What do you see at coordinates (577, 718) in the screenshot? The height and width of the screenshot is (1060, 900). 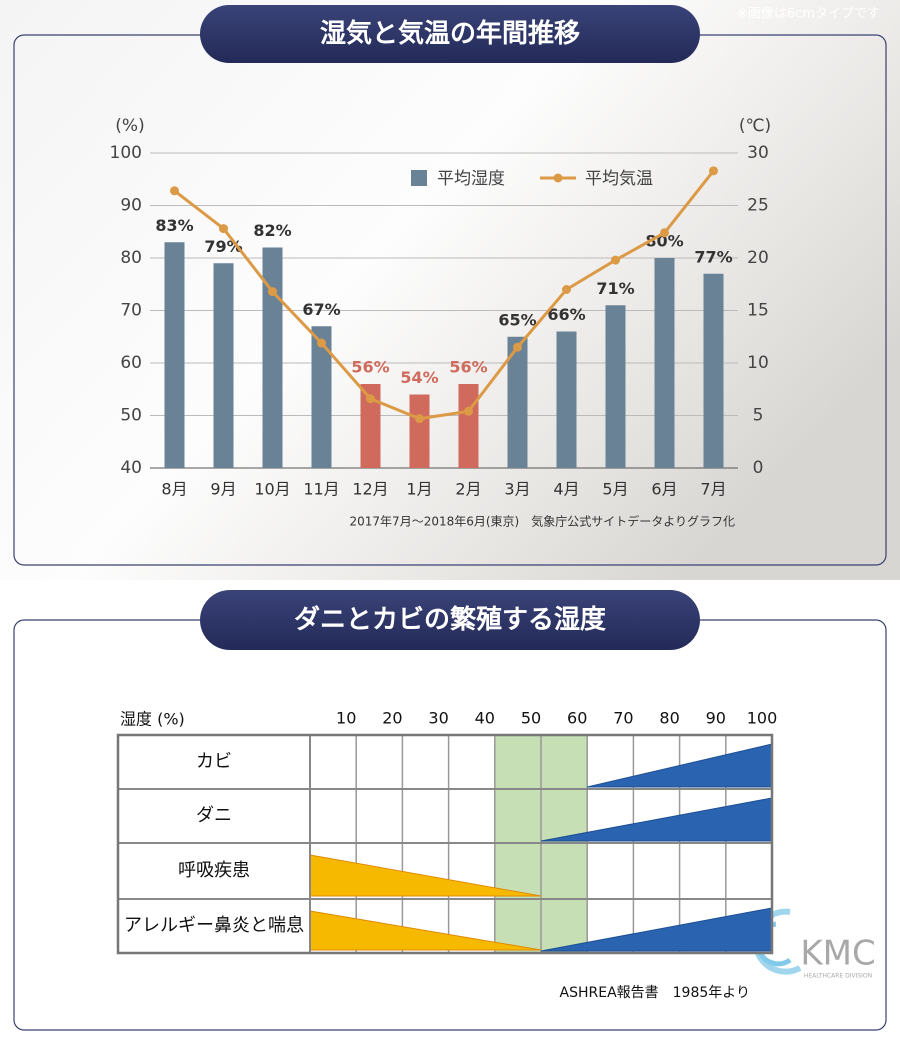 I see `column-tick-label: 60` at bounding box center [577, 718].